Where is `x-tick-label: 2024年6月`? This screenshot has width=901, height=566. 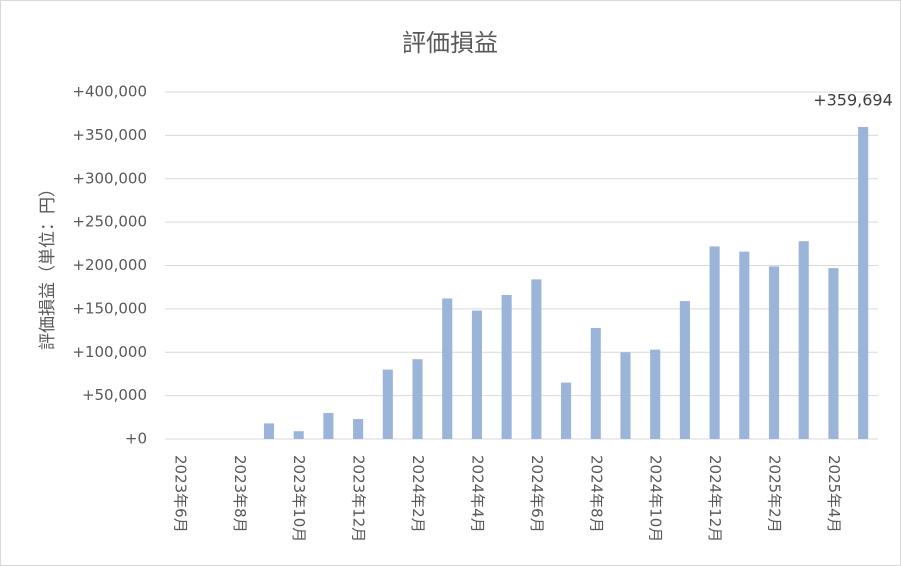 x-tick-label: 2024年6月 is located at coordinates (537, 494).